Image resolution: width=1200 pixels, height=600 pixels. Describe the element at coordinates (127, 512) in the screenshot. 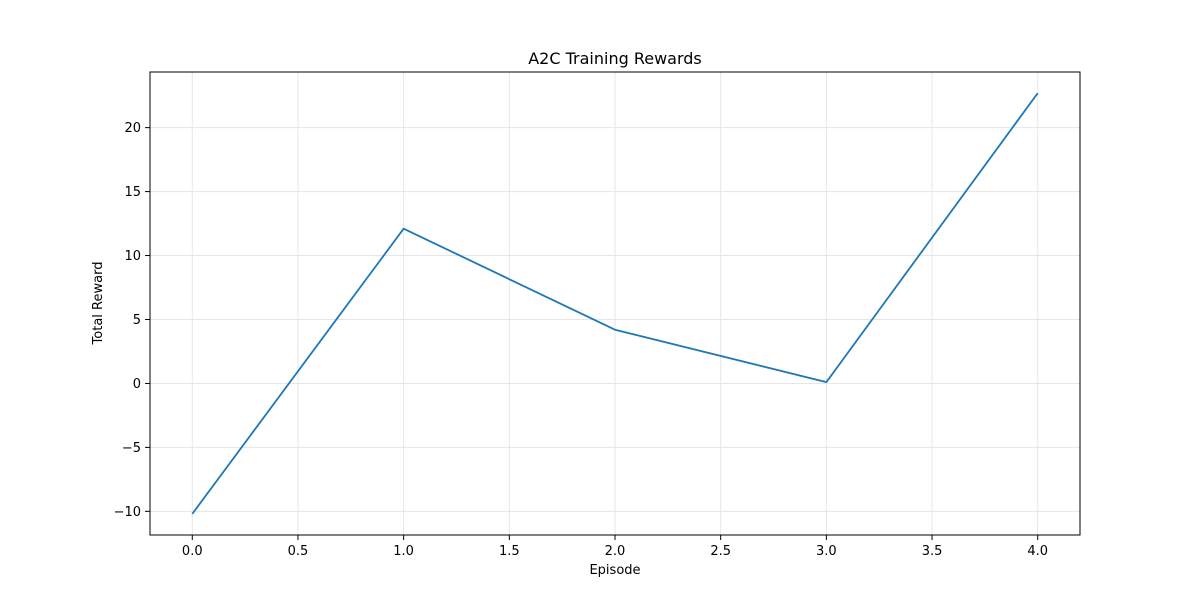

I see `y-tick-label: −10` at that location.